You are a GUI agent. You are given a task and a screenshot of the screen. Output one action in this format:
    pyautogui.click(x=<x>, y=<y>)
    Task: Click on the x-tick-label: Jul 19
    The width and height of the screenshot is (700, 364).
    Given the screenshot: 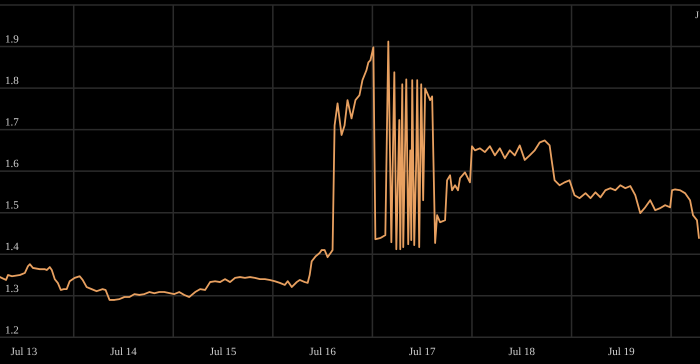 What is the action you would take?
    pyautogui.click(x=622, y=352)
    